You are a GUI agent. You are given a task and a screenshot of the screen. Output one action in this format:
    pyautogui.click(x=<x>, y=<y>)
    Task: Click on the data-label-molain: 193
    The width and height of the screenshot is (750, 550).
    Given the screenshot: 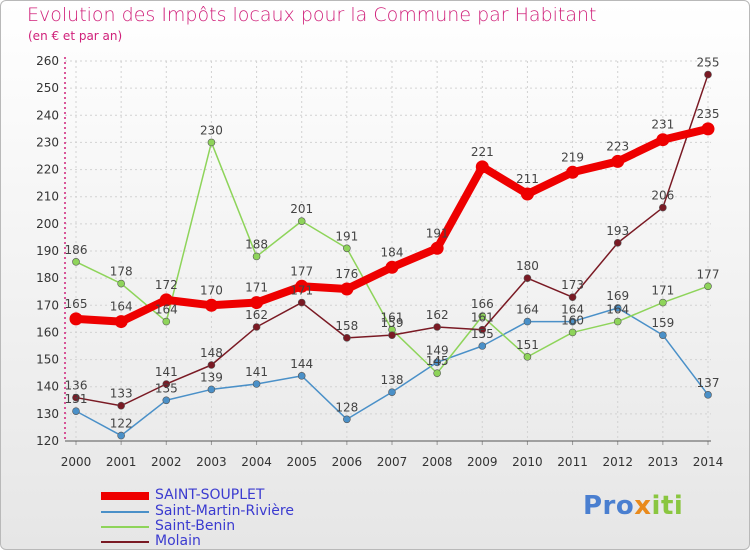 What is the action you would take?
    pyautogui.click(x=617, y=231)
    